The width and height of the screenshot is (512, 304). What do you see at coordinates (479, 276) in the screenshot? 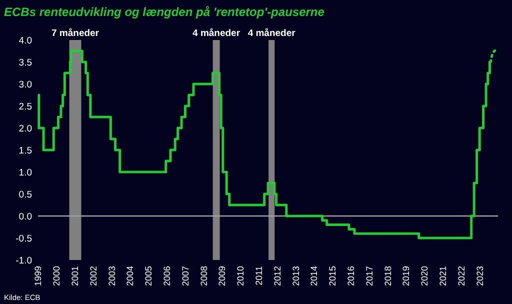
I see `x-tick-label: 2023` at bounding box center [479, 276].